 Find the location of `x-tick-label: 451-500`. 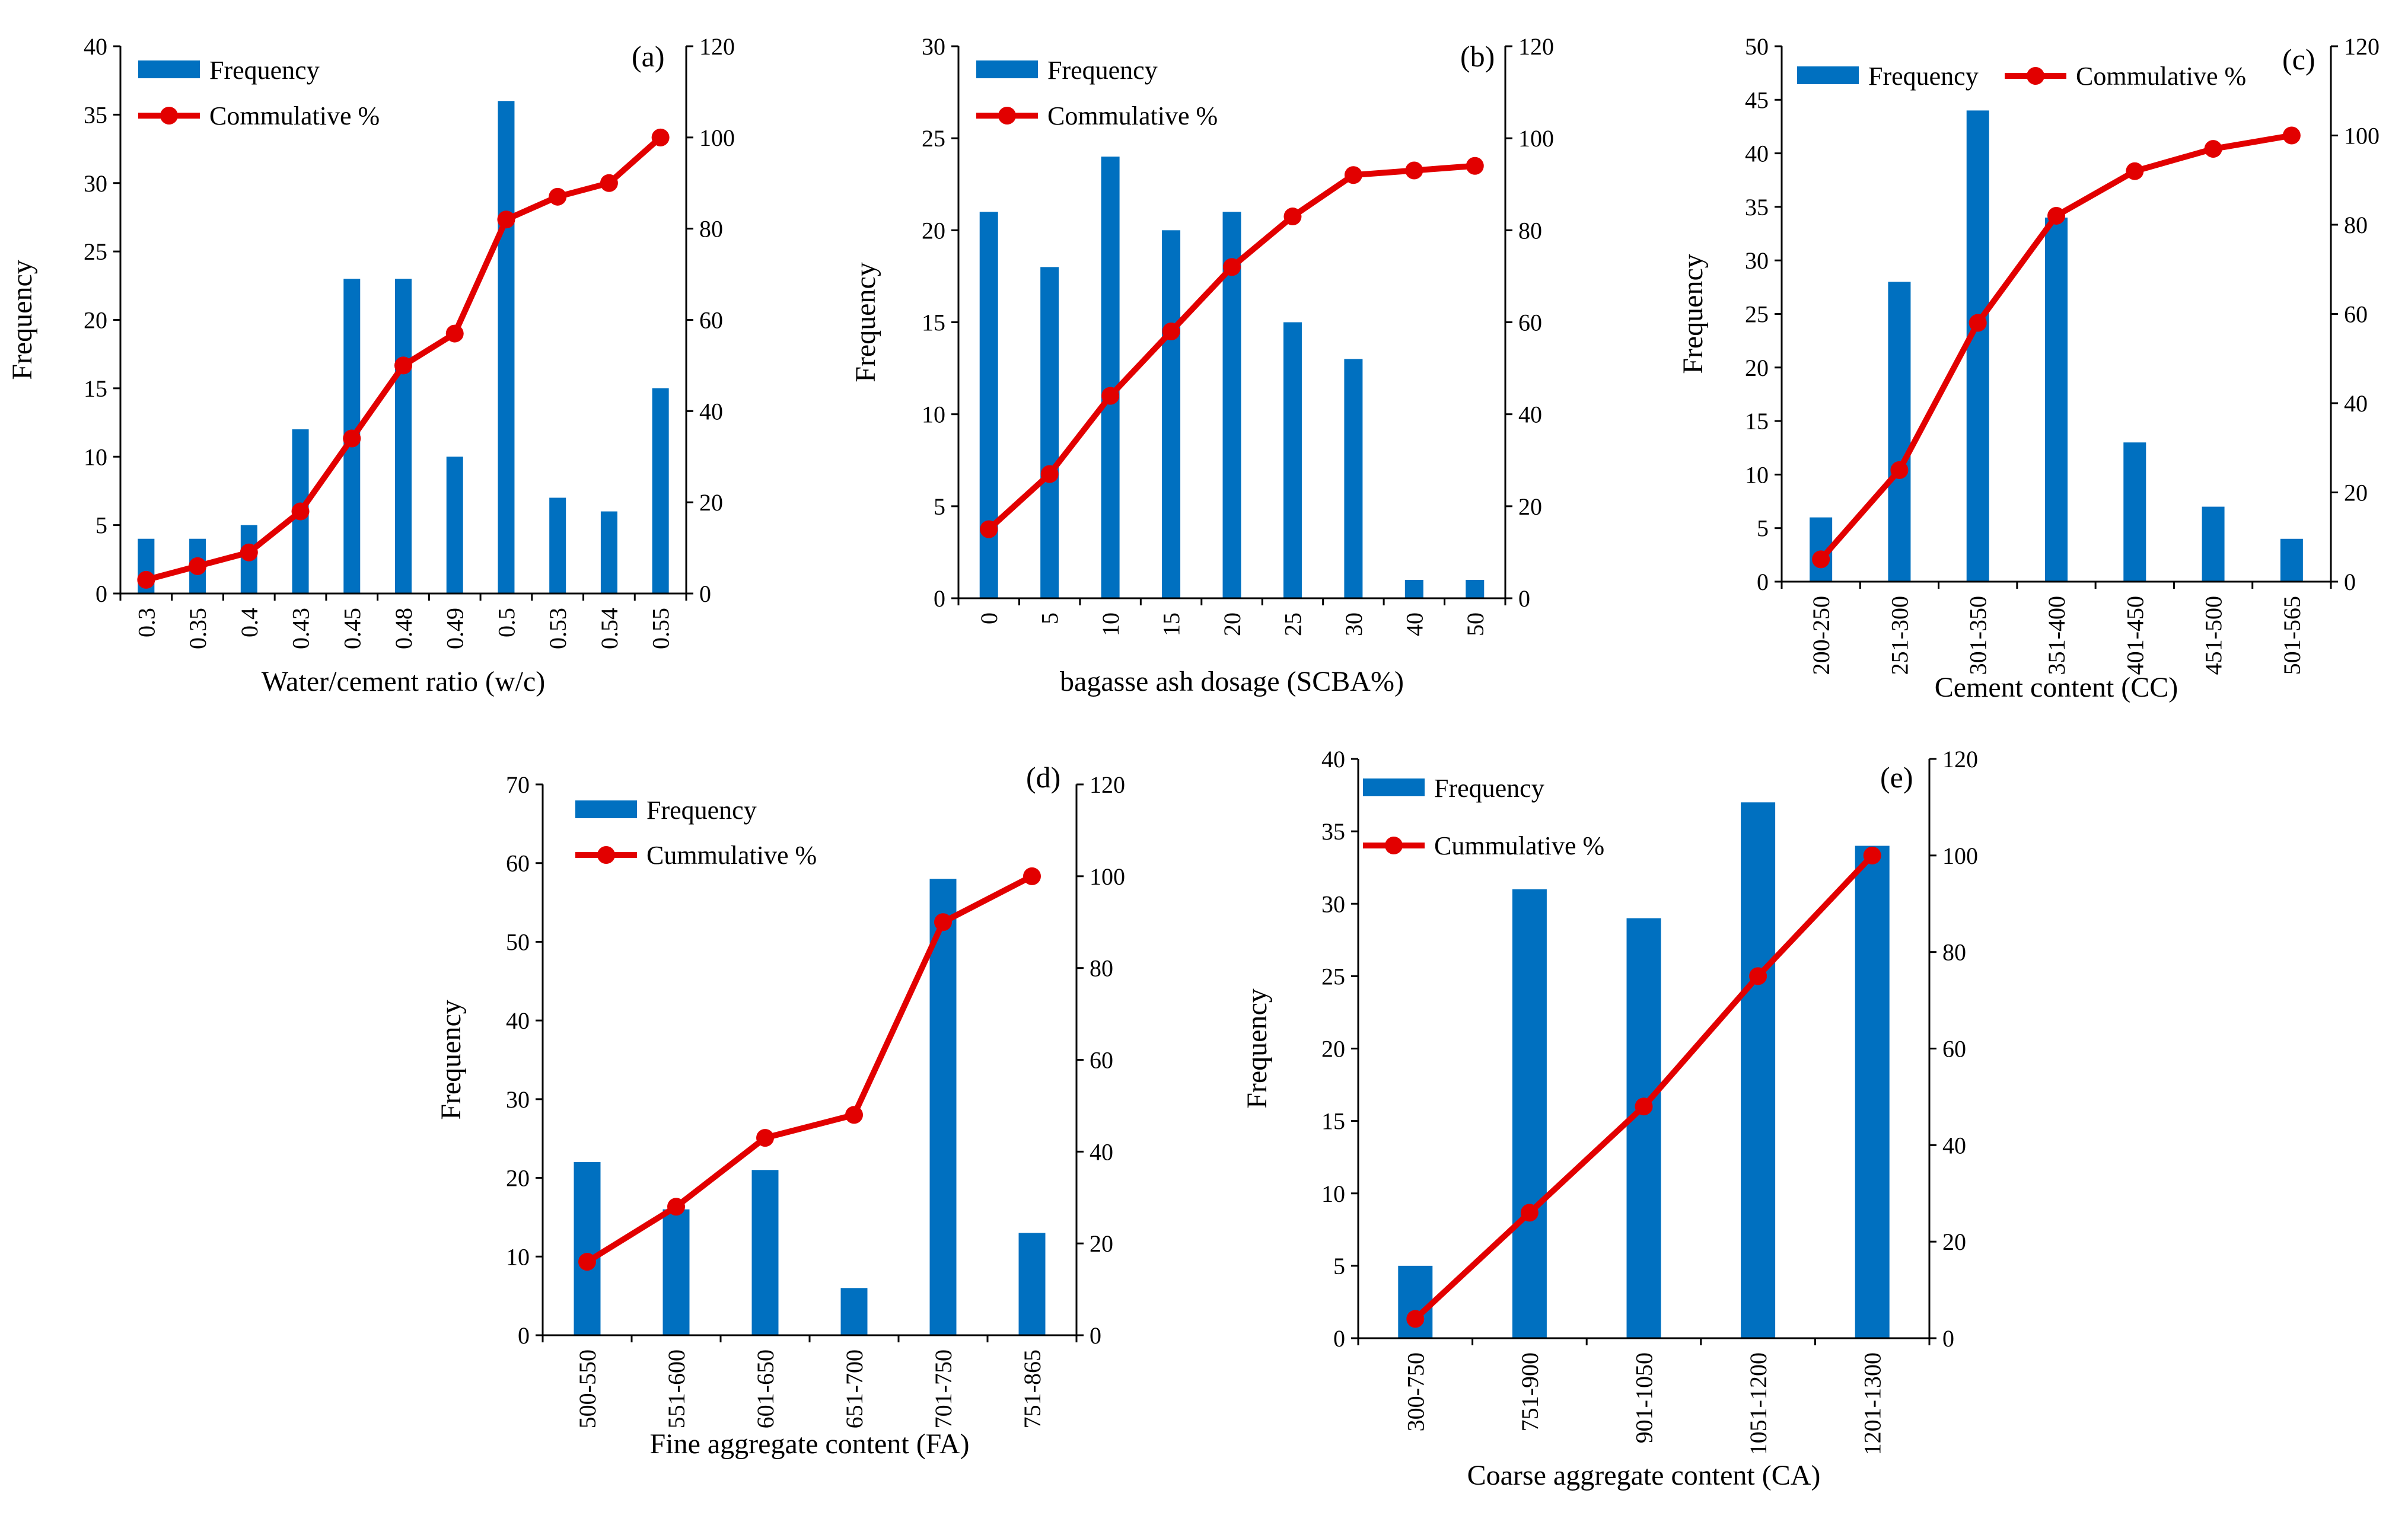

x-tick-label: 451-500 is located at coordinates (2213, 635).